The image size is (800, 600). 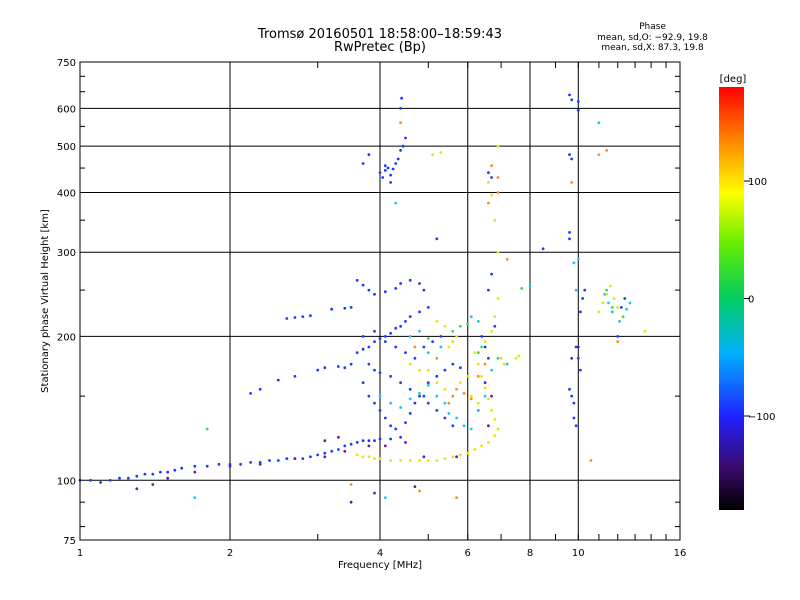 I want to click on x-tick-label: 10, so click(x=578, y=553).